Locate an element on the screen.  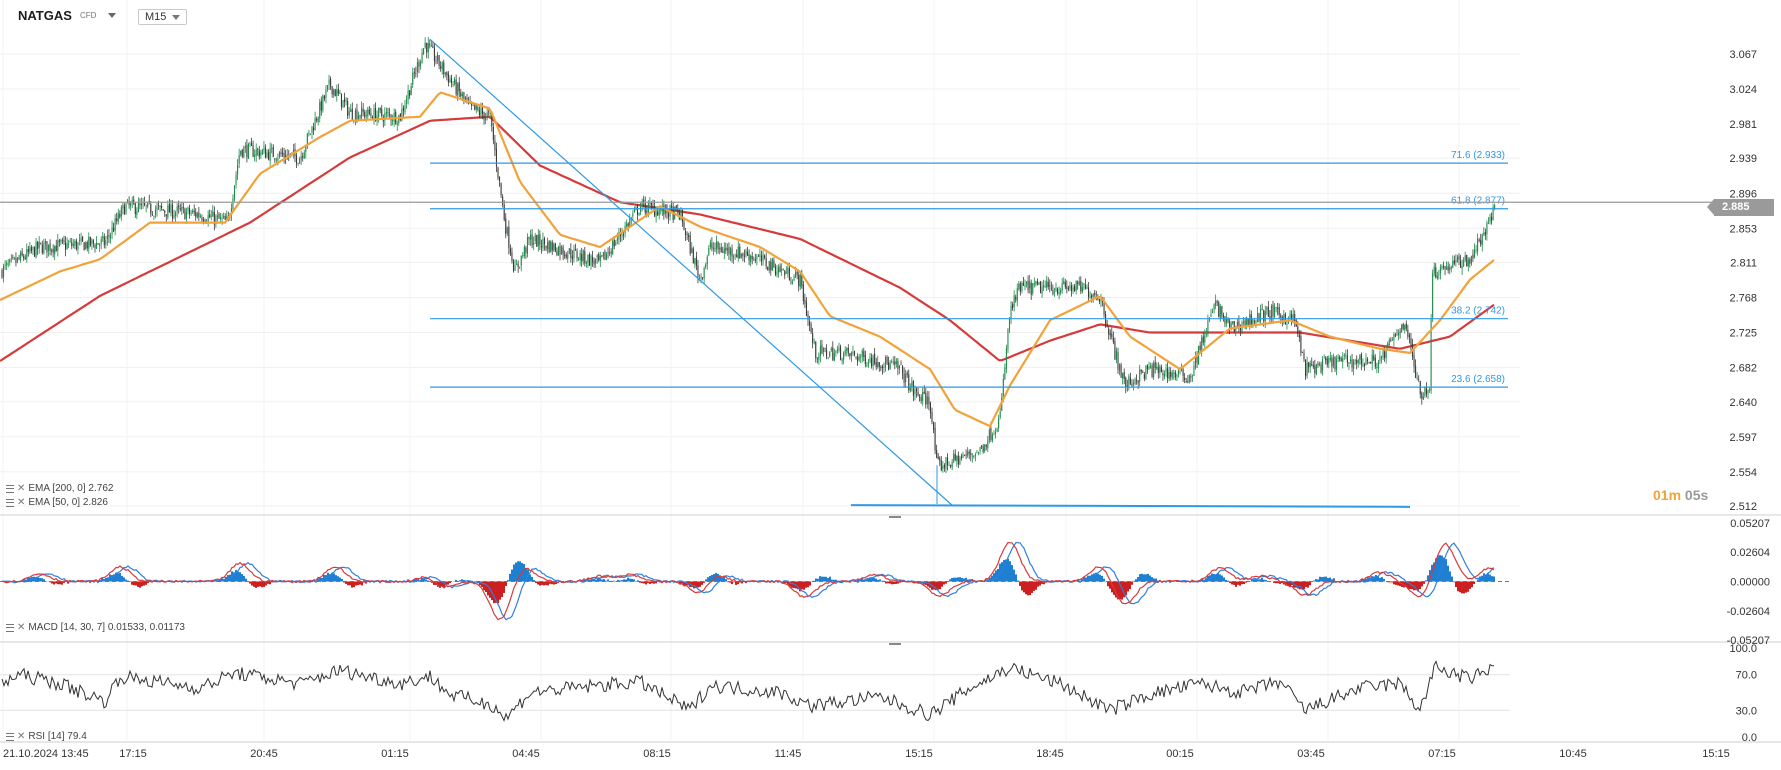
price-tick-label: 2.896 is located at coordinates (1743, 194).